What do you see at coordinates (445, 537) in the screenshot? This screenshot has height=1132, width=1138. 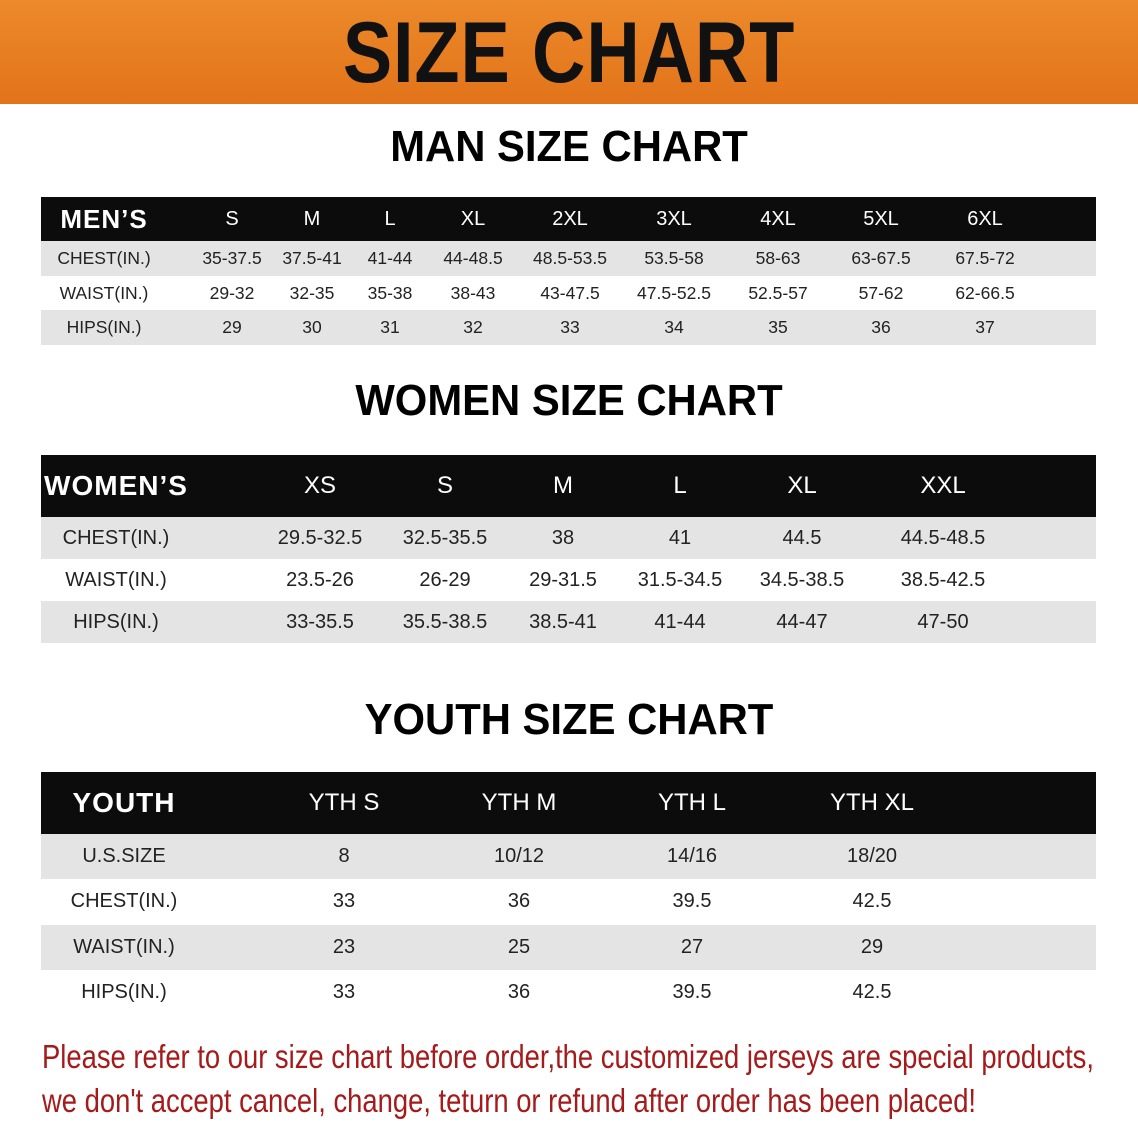 I see `table-cell: 32.5-35.5` at bounding box center [445, 537].